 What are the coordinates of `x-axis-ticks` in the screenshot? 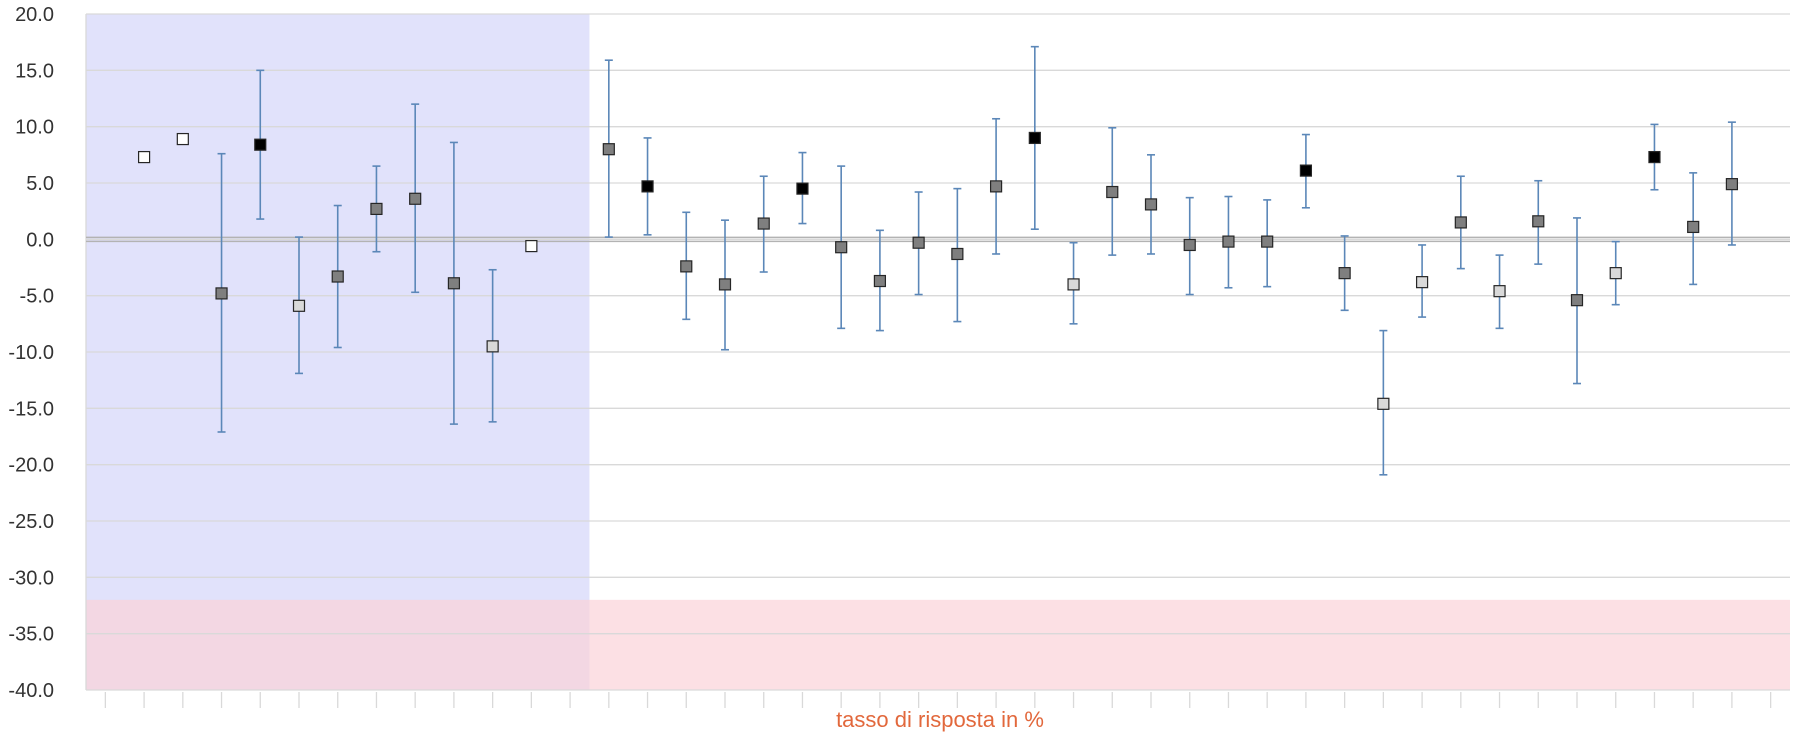 It's located at (938, 700).